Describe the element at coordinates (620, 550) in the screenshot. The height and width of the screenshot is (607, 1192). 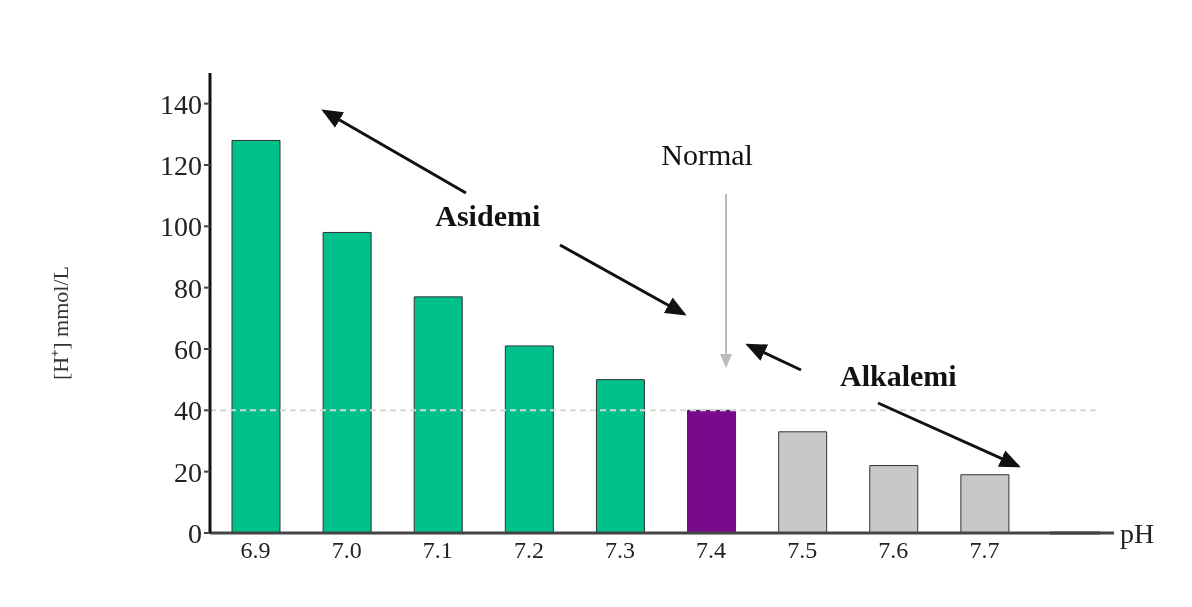
I see `x-tick-label: 7.3` at that location.